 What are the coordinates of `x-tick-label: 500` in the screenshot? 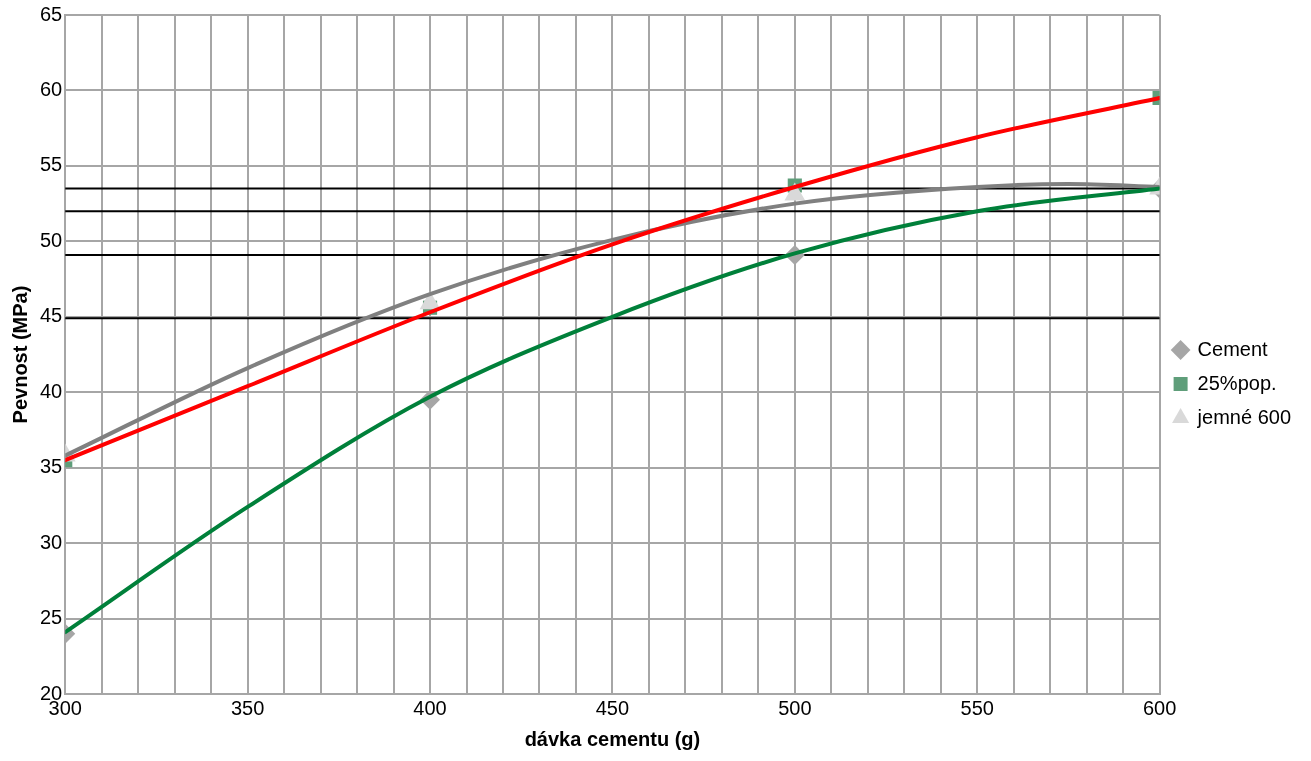 It's located at (795, 707).